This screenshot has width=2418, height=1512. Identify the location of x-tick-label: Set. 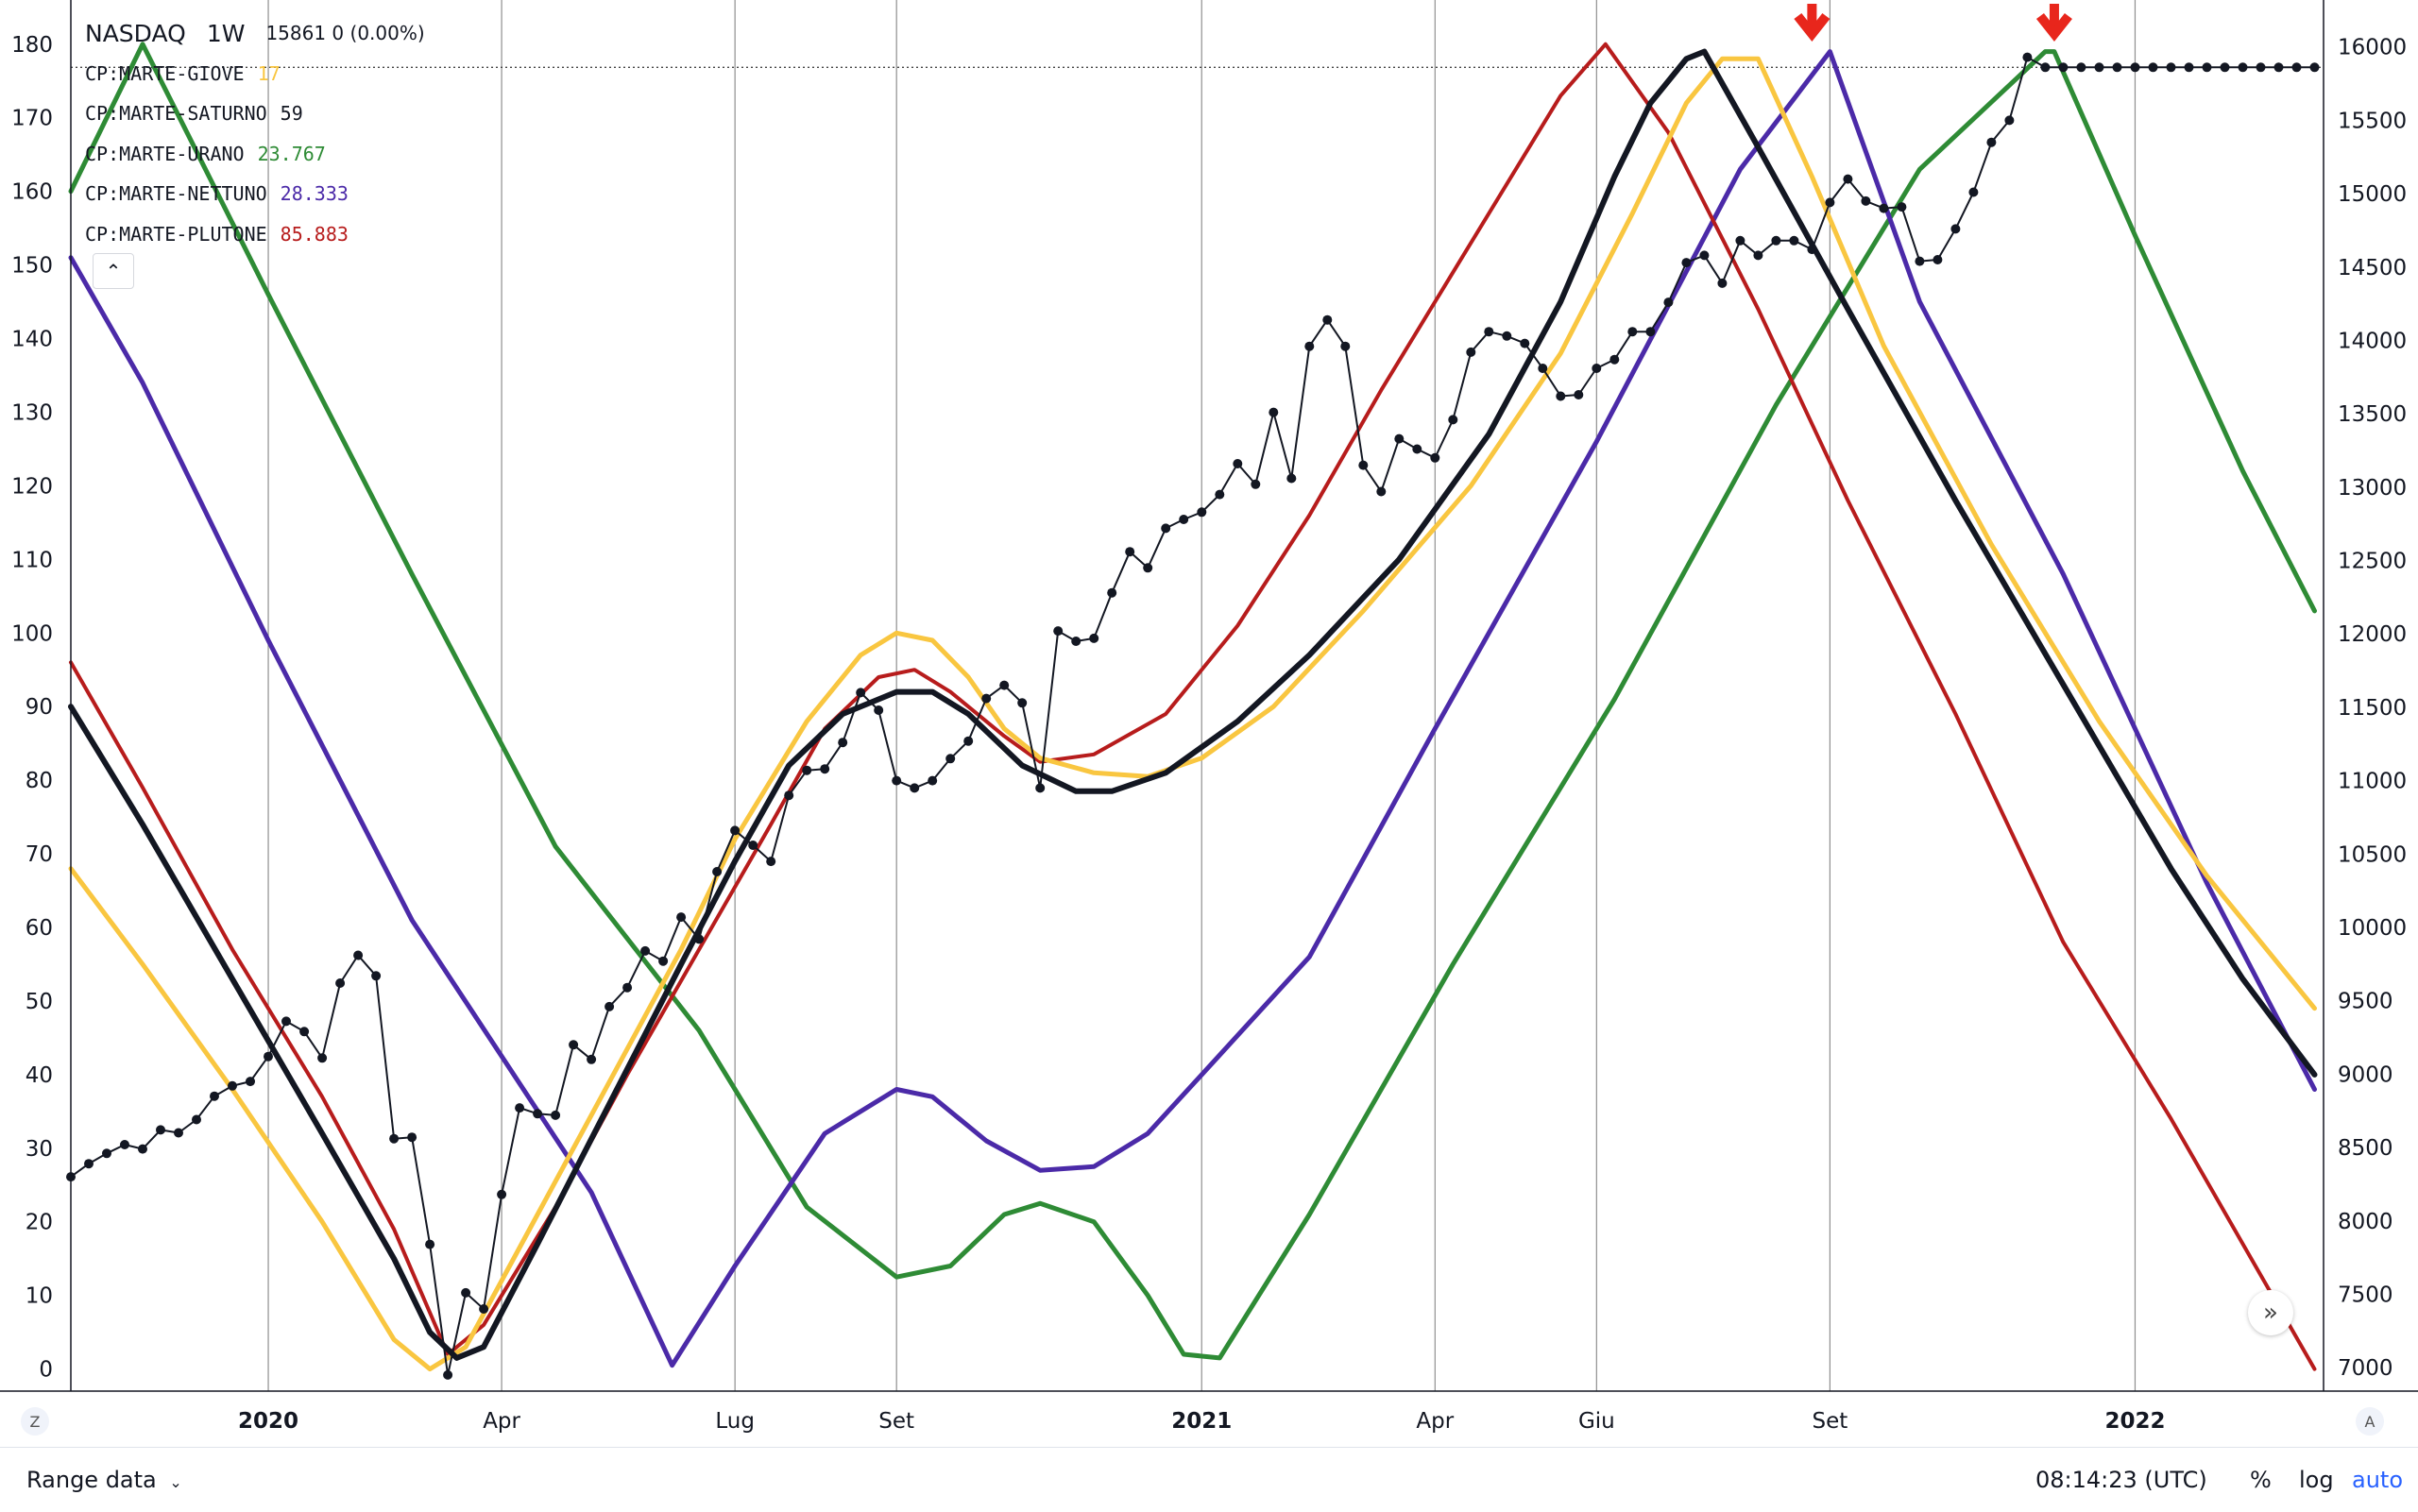
(896, 1422).